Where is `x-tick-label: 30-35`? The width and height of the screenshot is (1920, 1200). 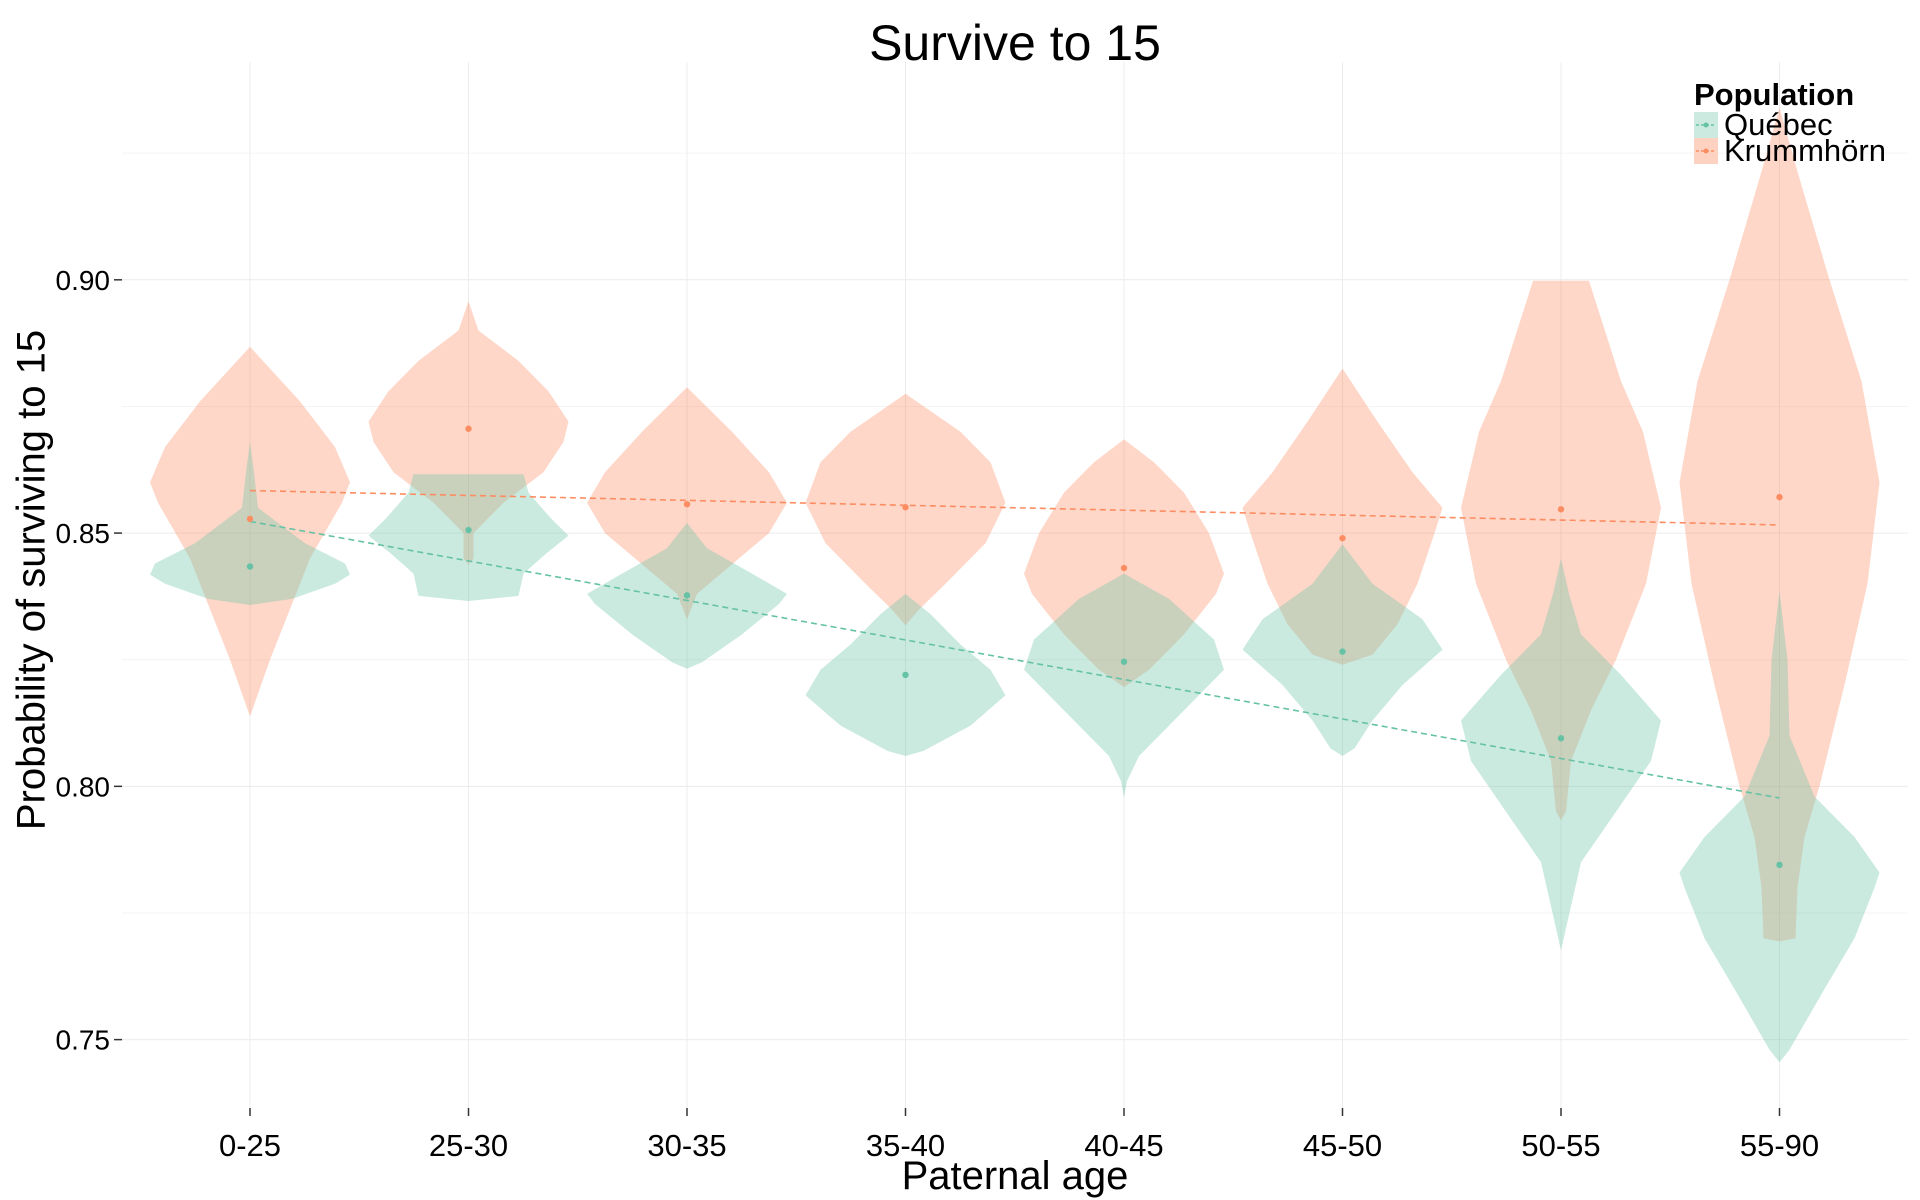 x-tick-label: 30-35 is located at coordinates (686, 1145).